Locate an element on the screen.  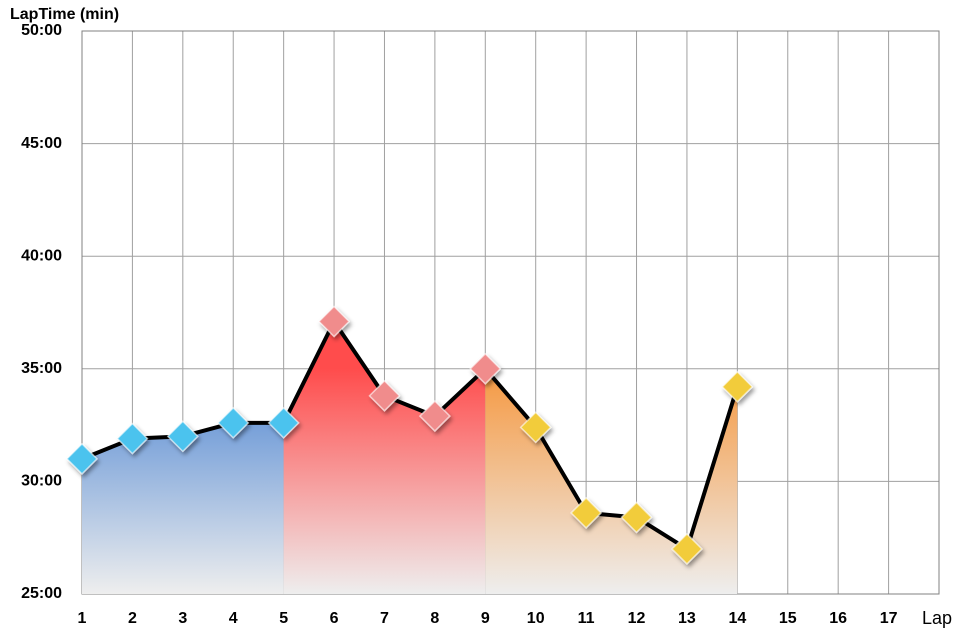
y-tick-label: 25:00 is located at coordinates (41, 593).